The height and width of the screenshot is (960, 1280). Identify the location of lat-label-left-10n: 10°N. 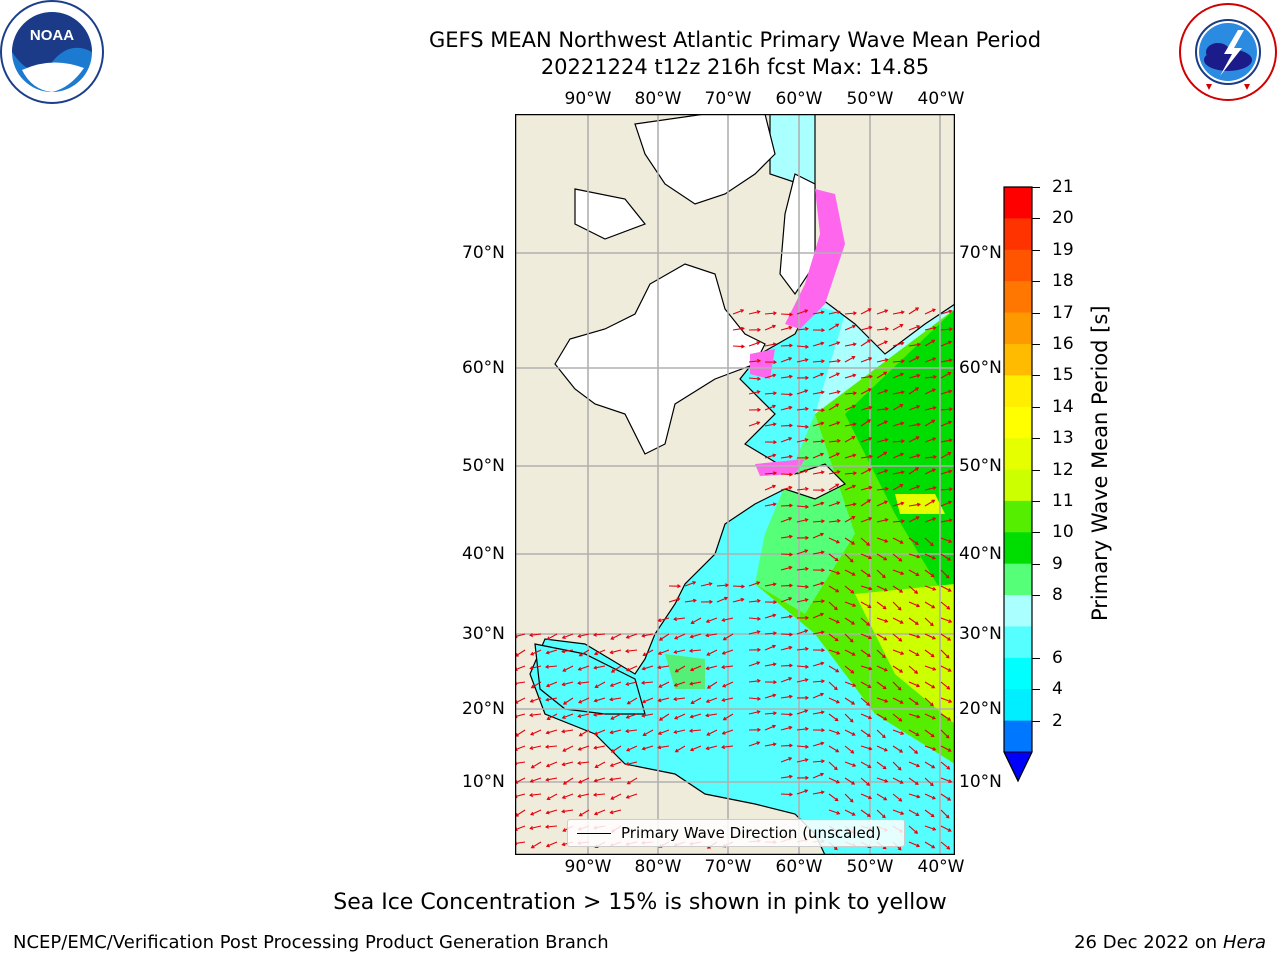
(483, 782).